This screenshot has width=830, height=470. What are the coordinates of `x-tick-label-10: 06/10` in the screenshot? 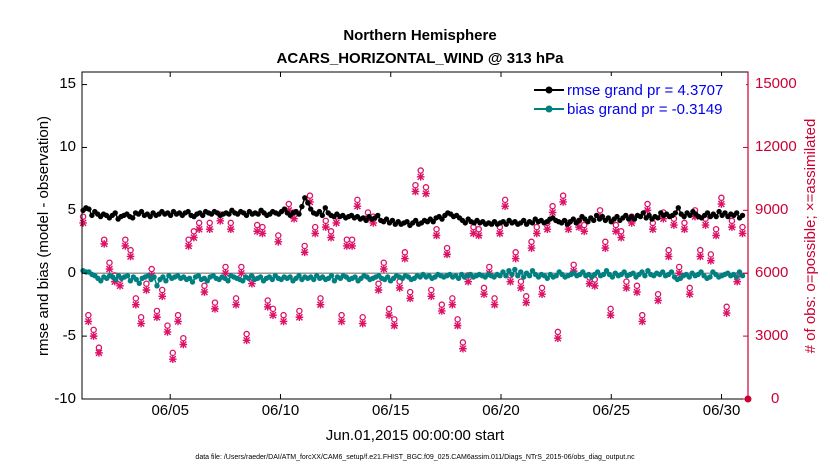 It's located at (281, 410).